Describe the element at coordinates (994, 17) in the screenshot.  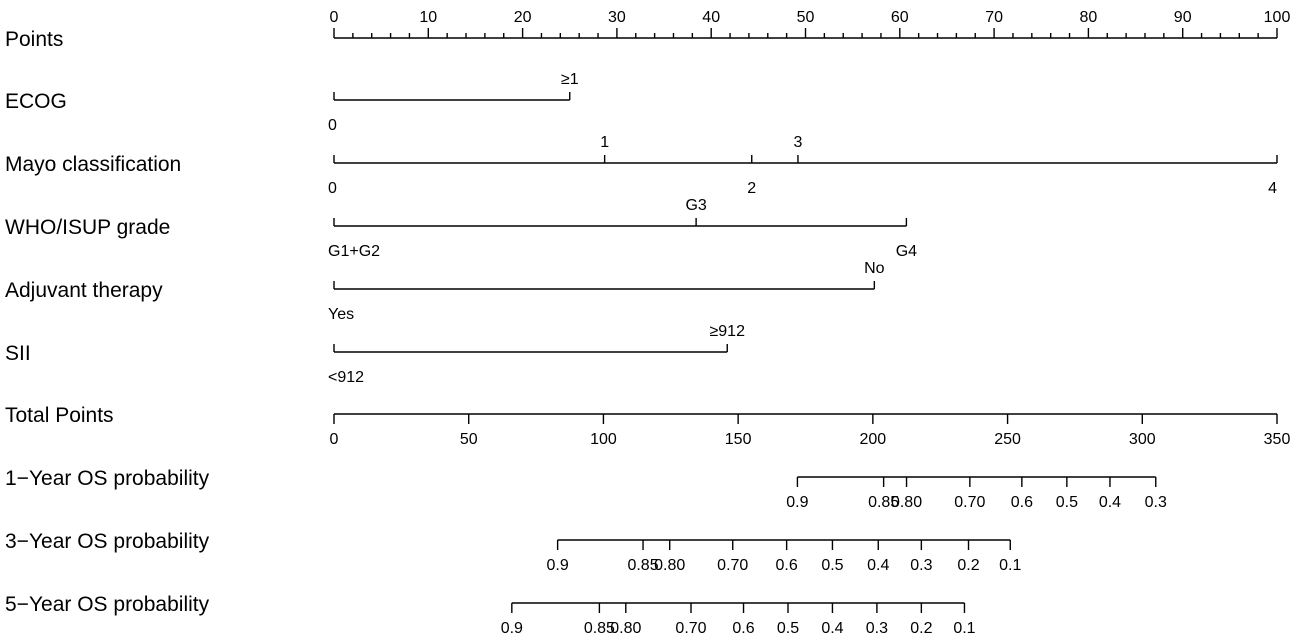
I see `tick-label: 70` at that location.